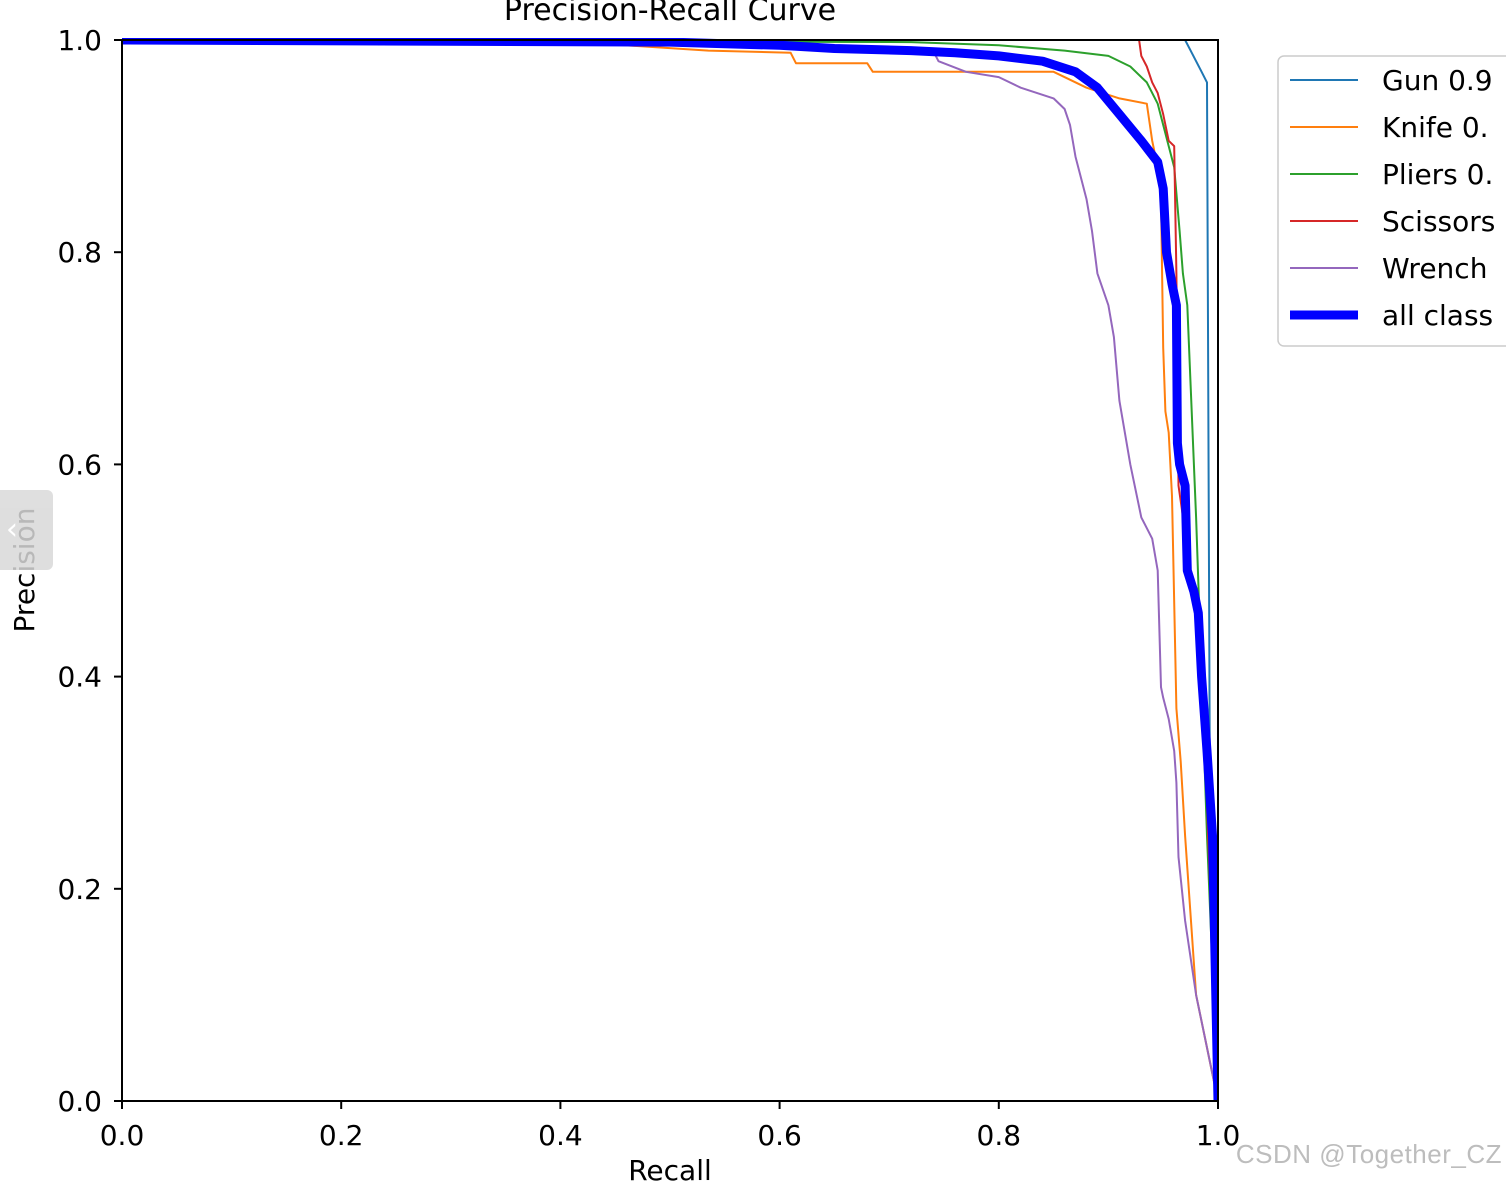  I want to click on x-tick-label: 1.0, so click(1218, 1135).